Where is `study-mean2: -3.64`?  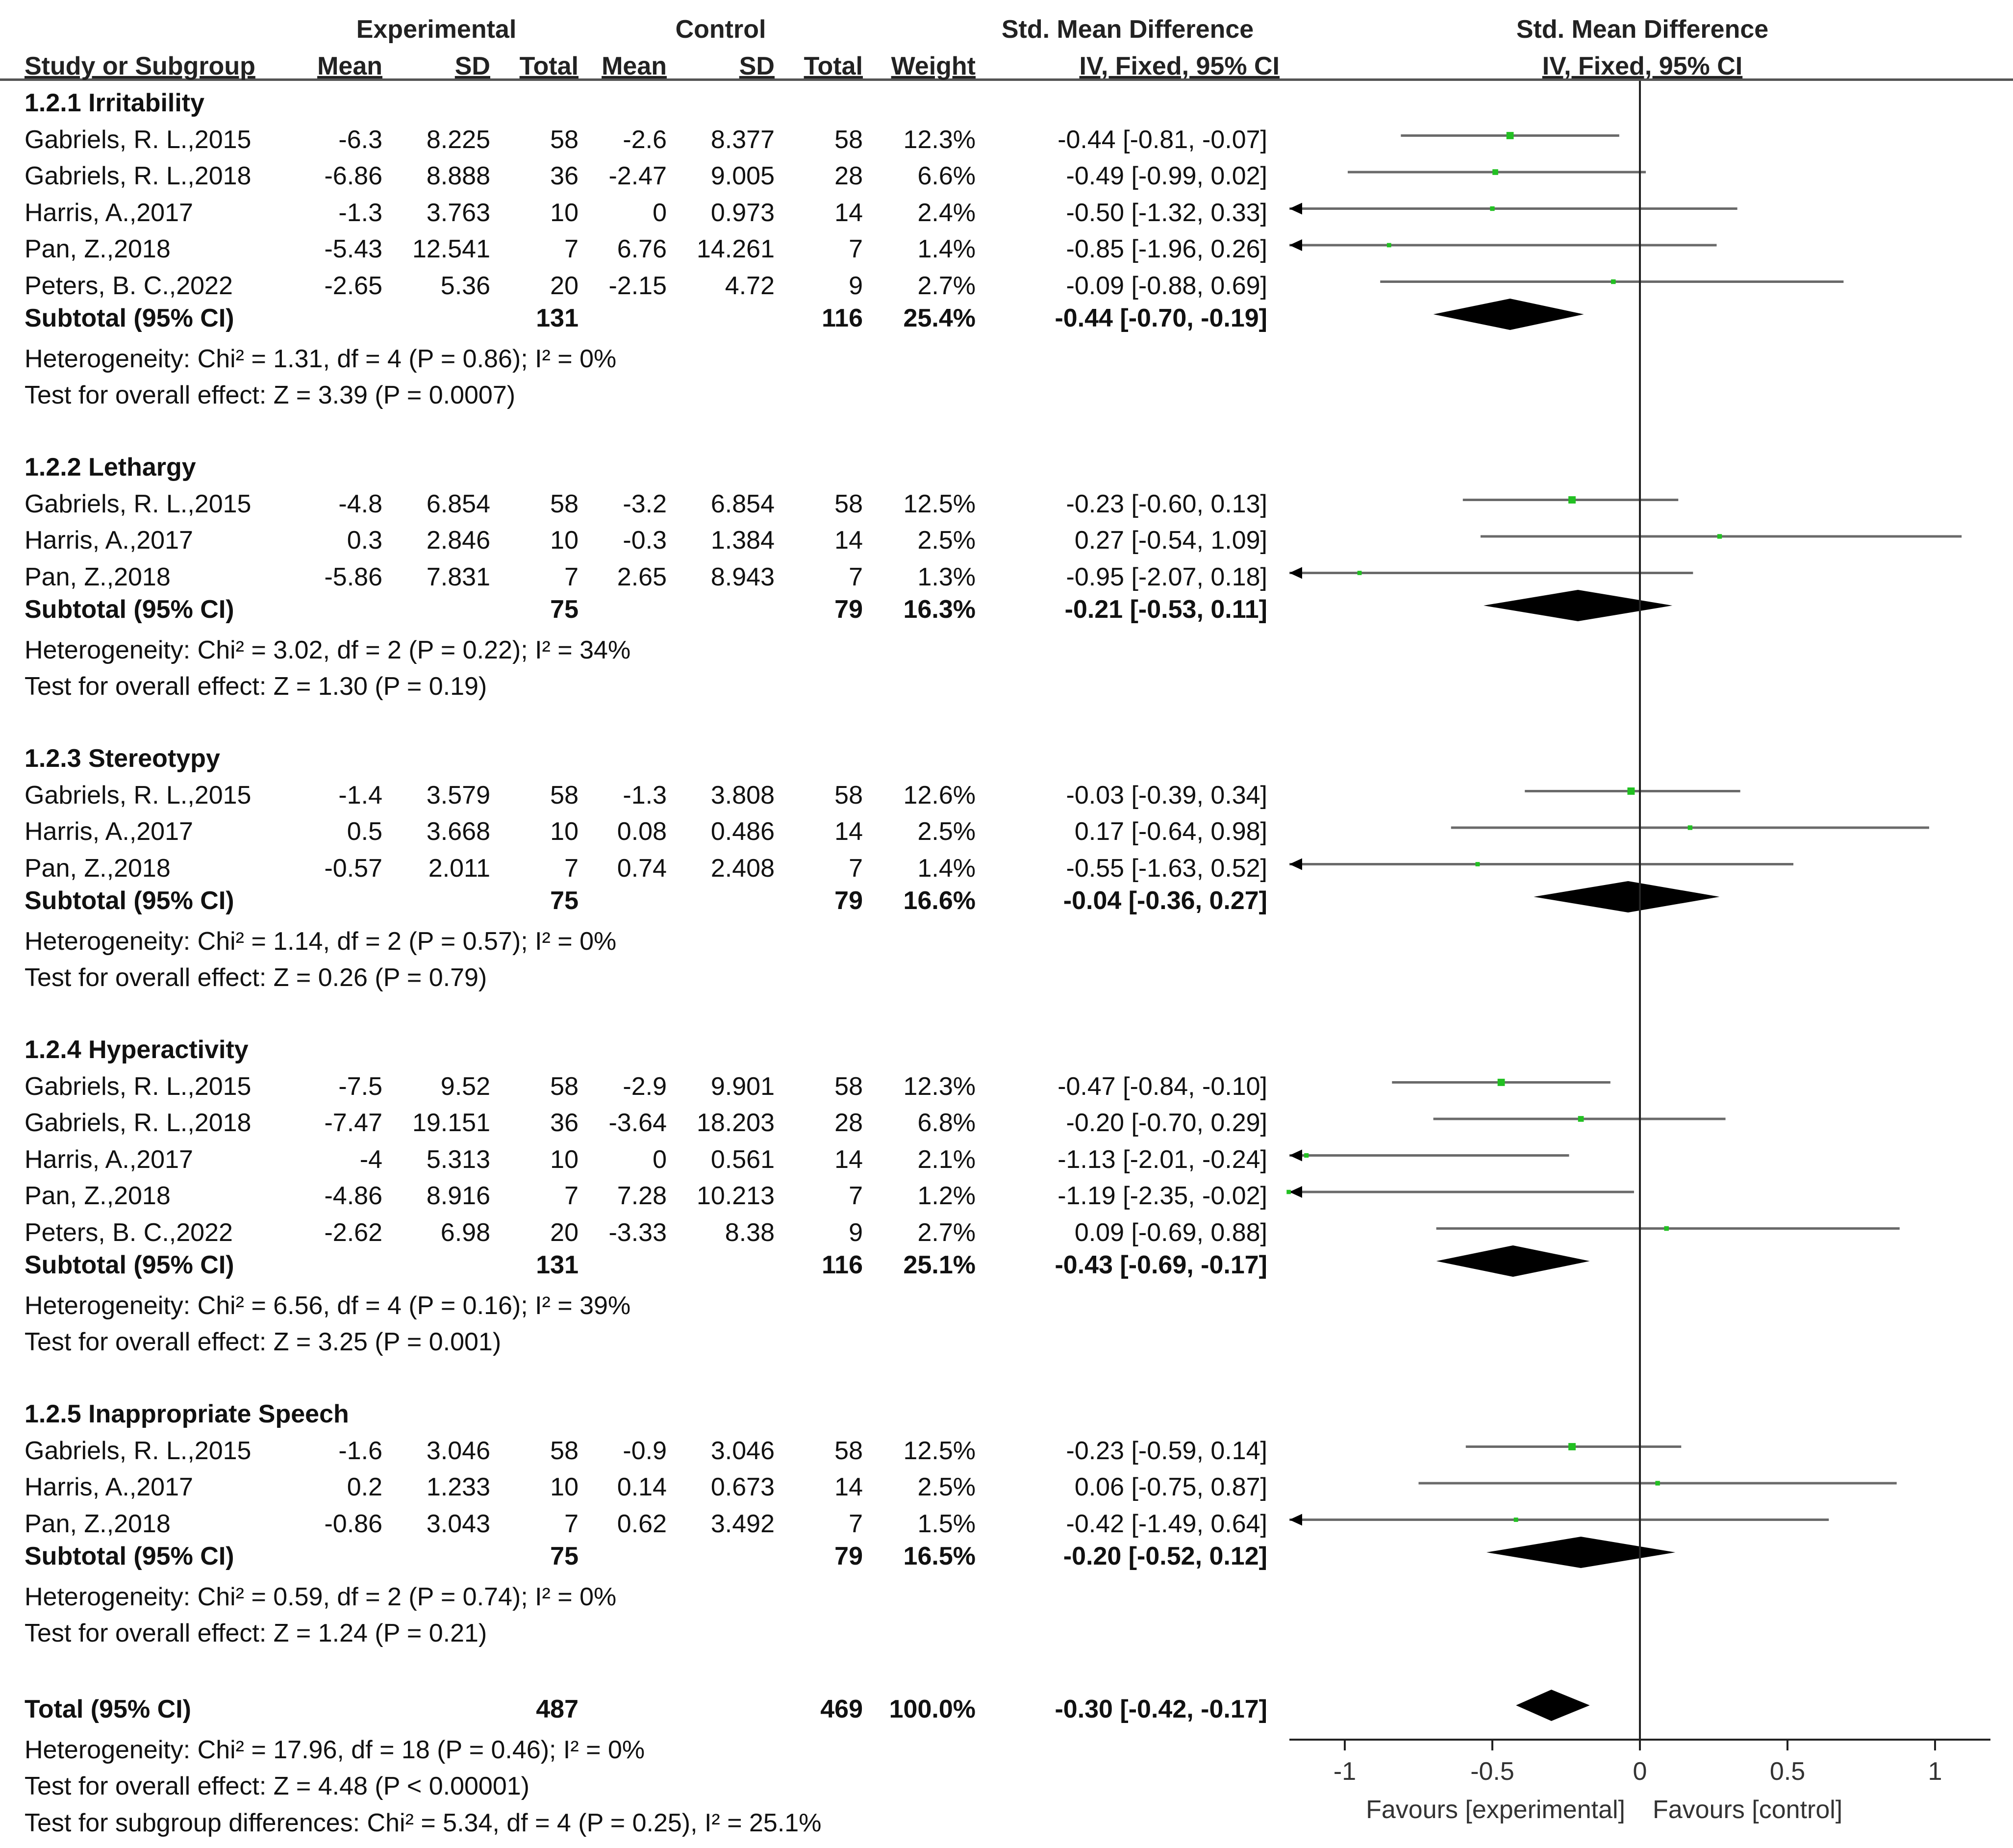 study-mean2: -3.64 is located at coordinates (637, 1123).